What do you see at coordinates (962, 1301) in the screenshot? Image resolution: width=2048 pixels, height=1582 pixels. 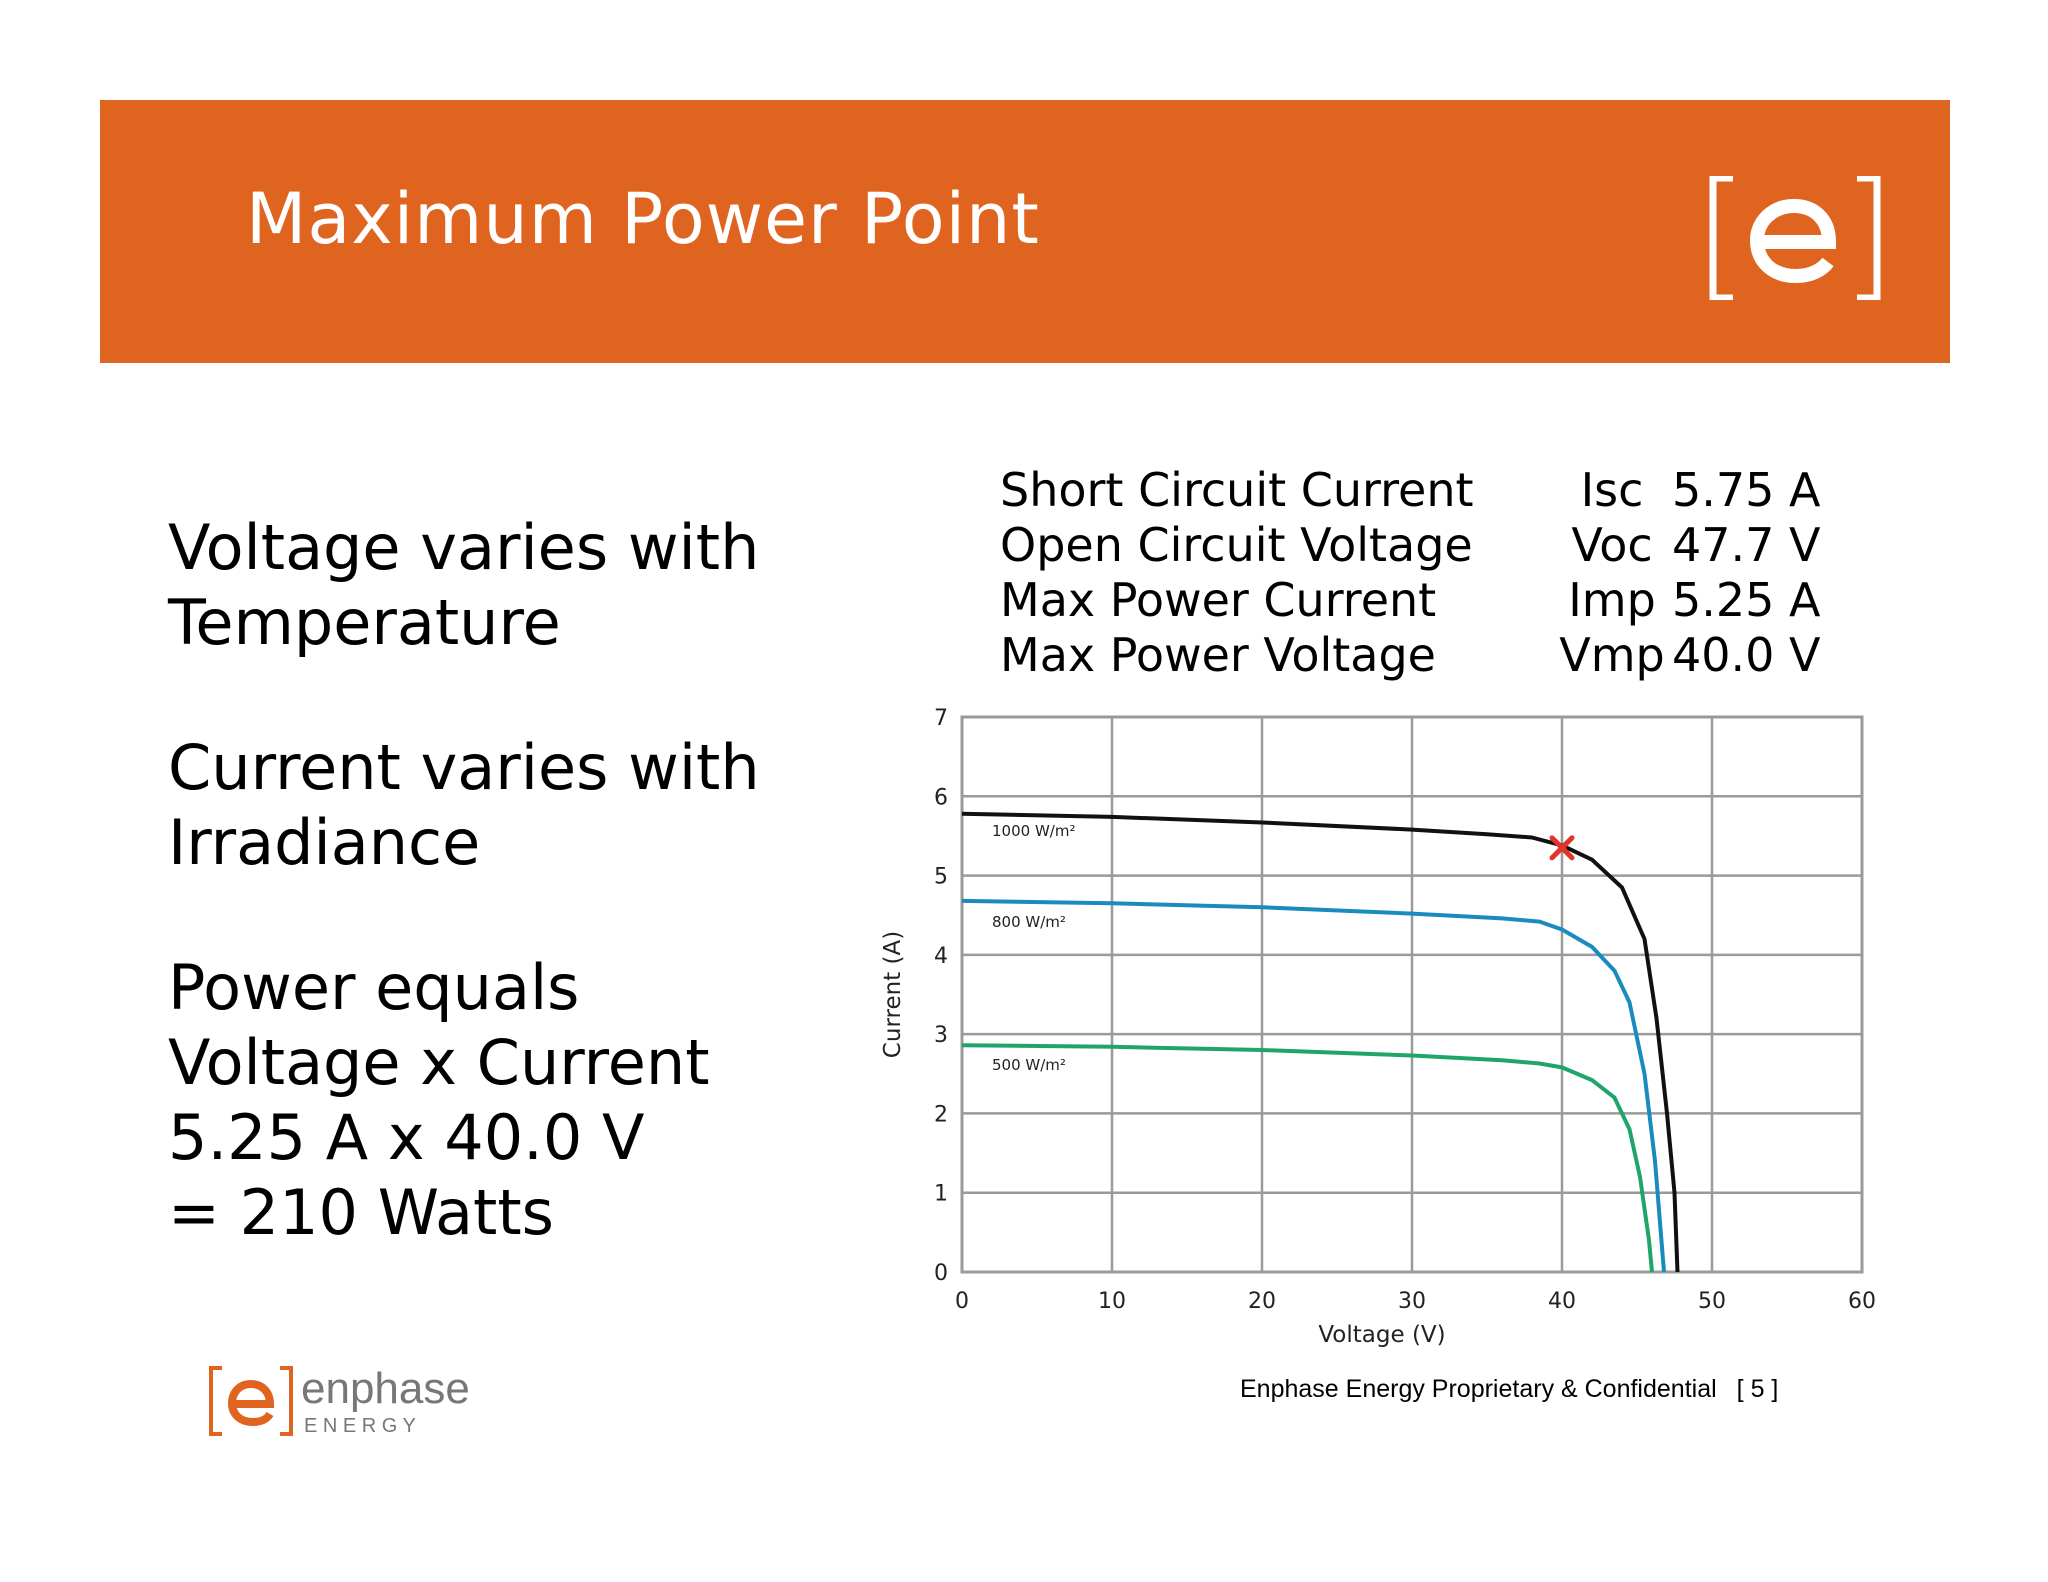 I see `x-tick-label: 0` at bounding box center [962, 1301].